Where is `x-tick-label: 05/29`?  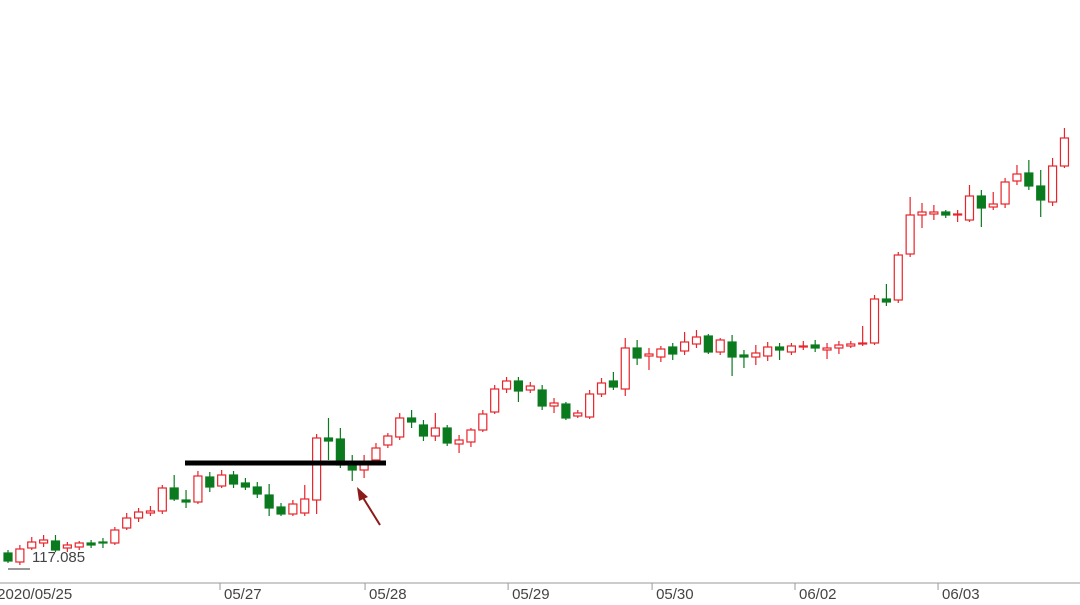
x-tick-label: 05/29 is located at coordinates (531, 594).